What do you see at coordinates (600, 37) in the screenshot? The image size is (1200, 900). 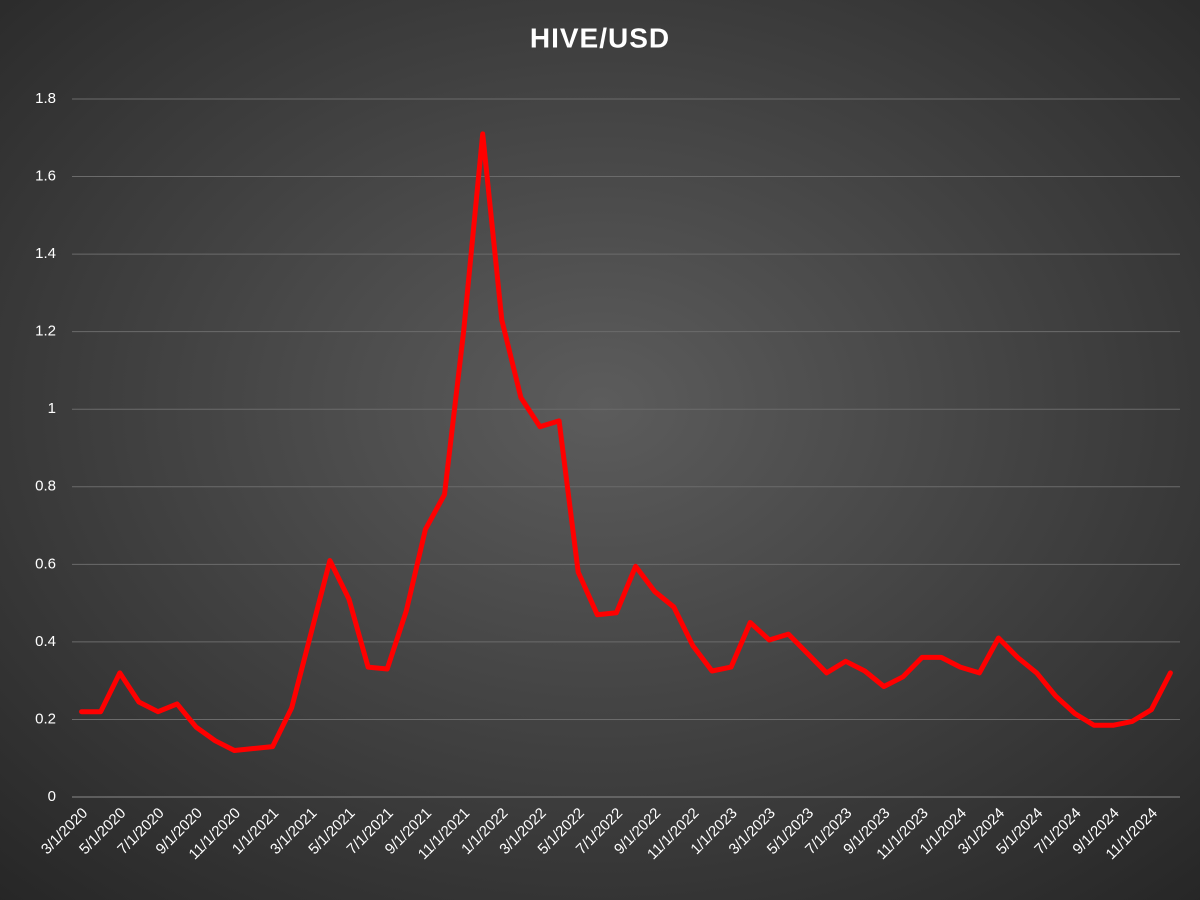 I see `chart-title: HIVE/USD` at bounding box center [600, 37].